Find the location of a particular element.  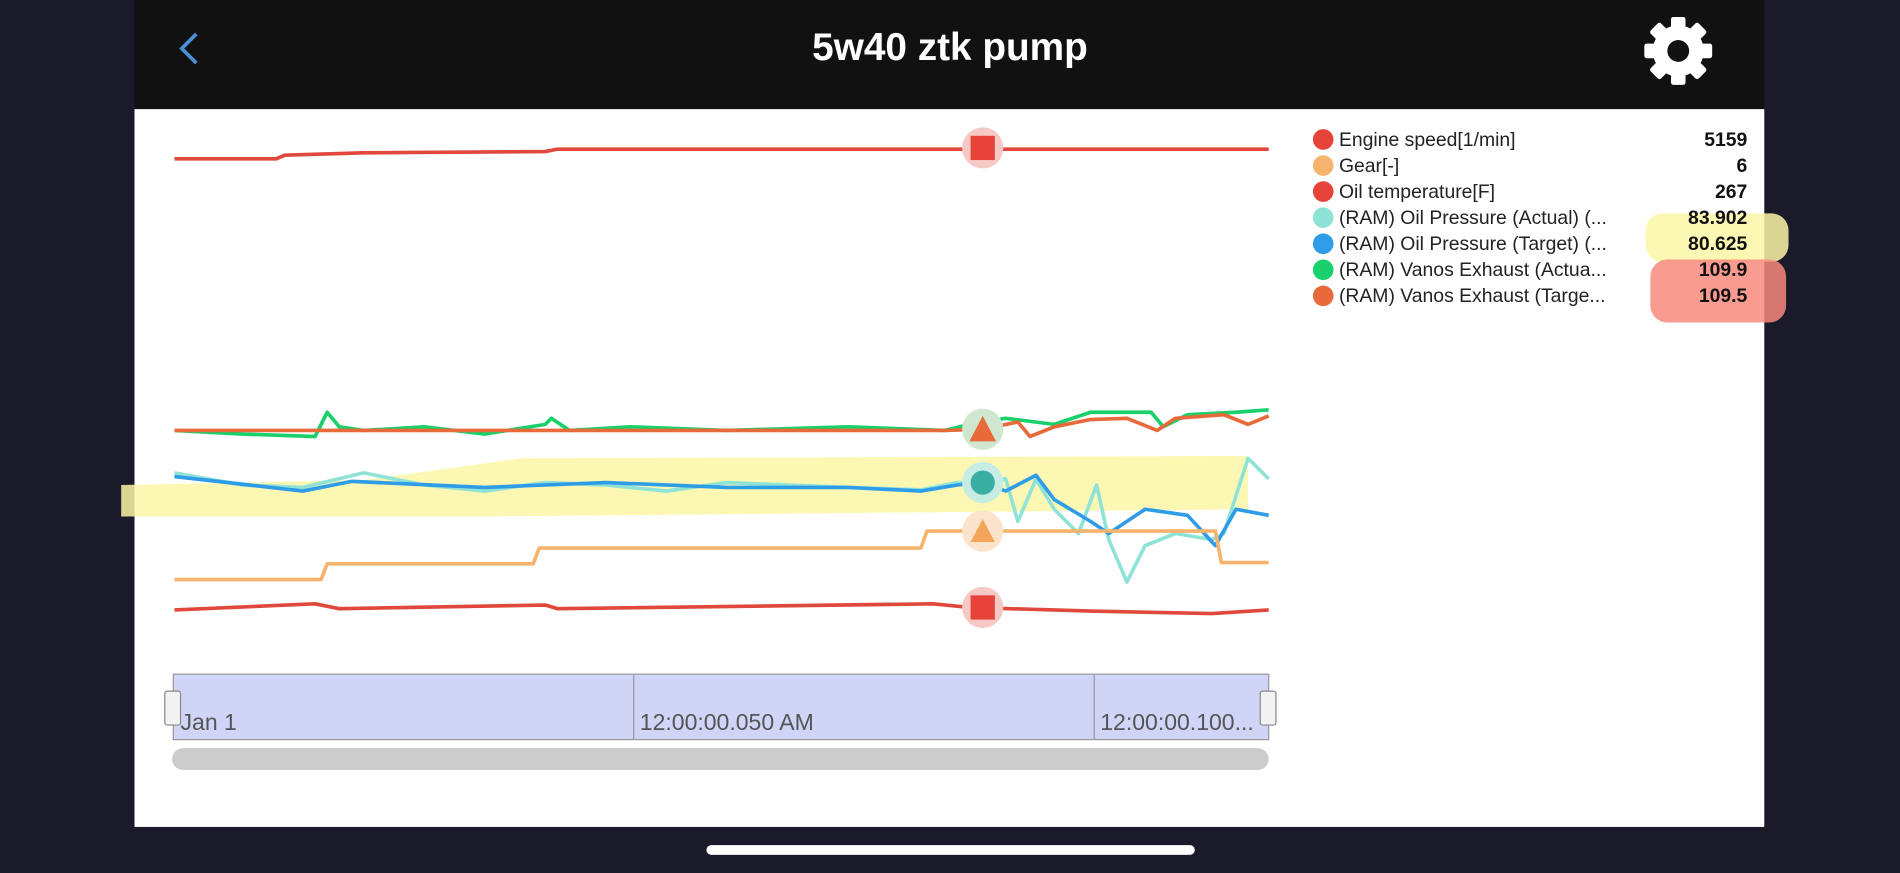

home-indicator is located at coordinates (950, 850).